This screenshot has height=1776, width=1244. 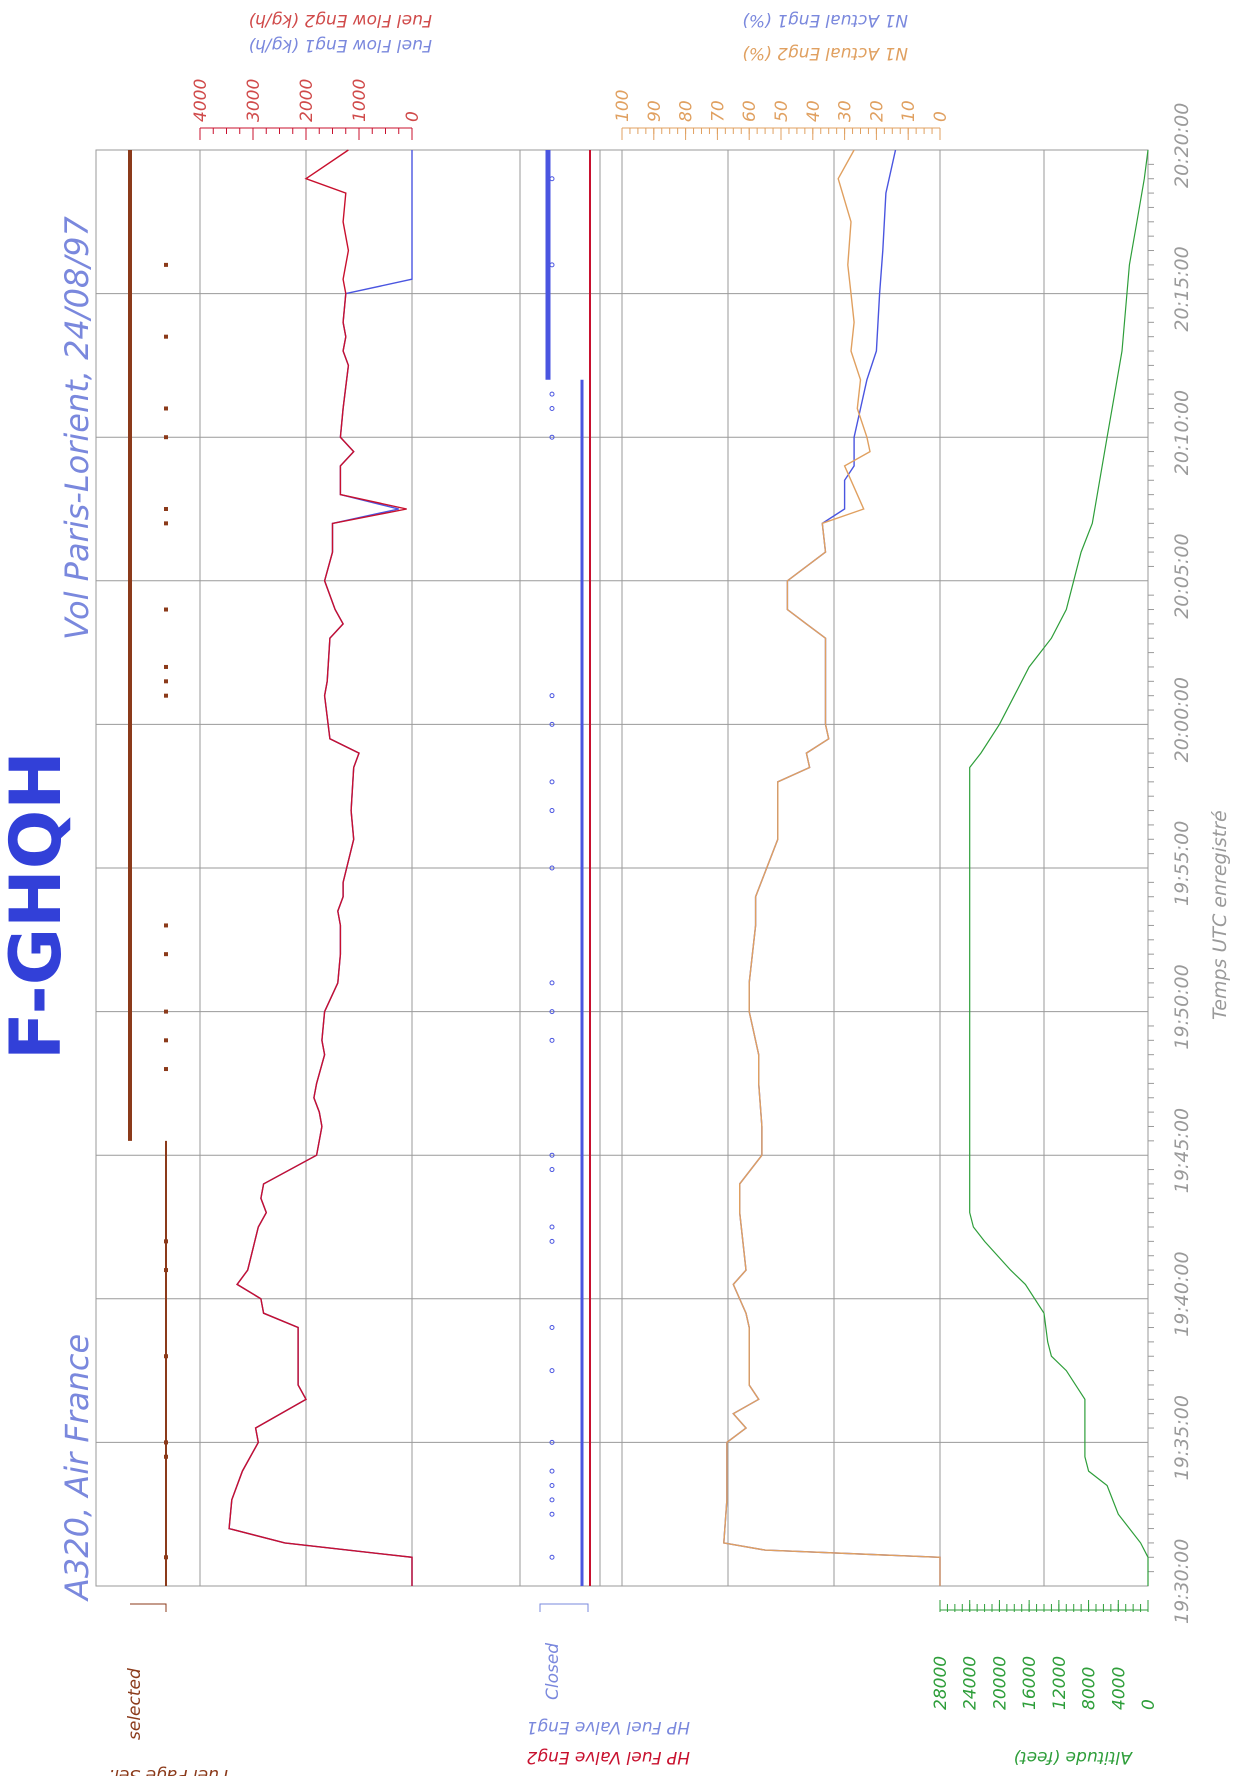 What do you see at coordinates (1182, 145) in the screenshot?
I see `time-tick-label: 20:20:00` at bounding box center [1182, 145].